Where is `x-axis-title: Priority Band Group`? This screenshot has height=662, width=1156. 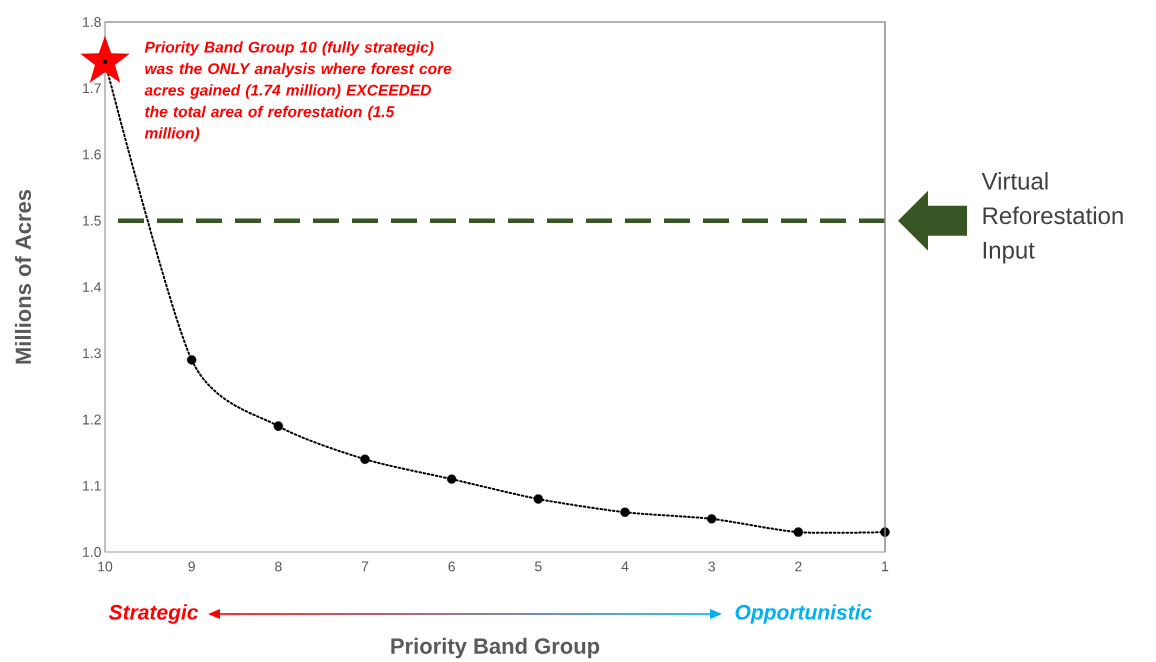 x-axis-title: Priority Band Group is located at coordinates (495, 648).